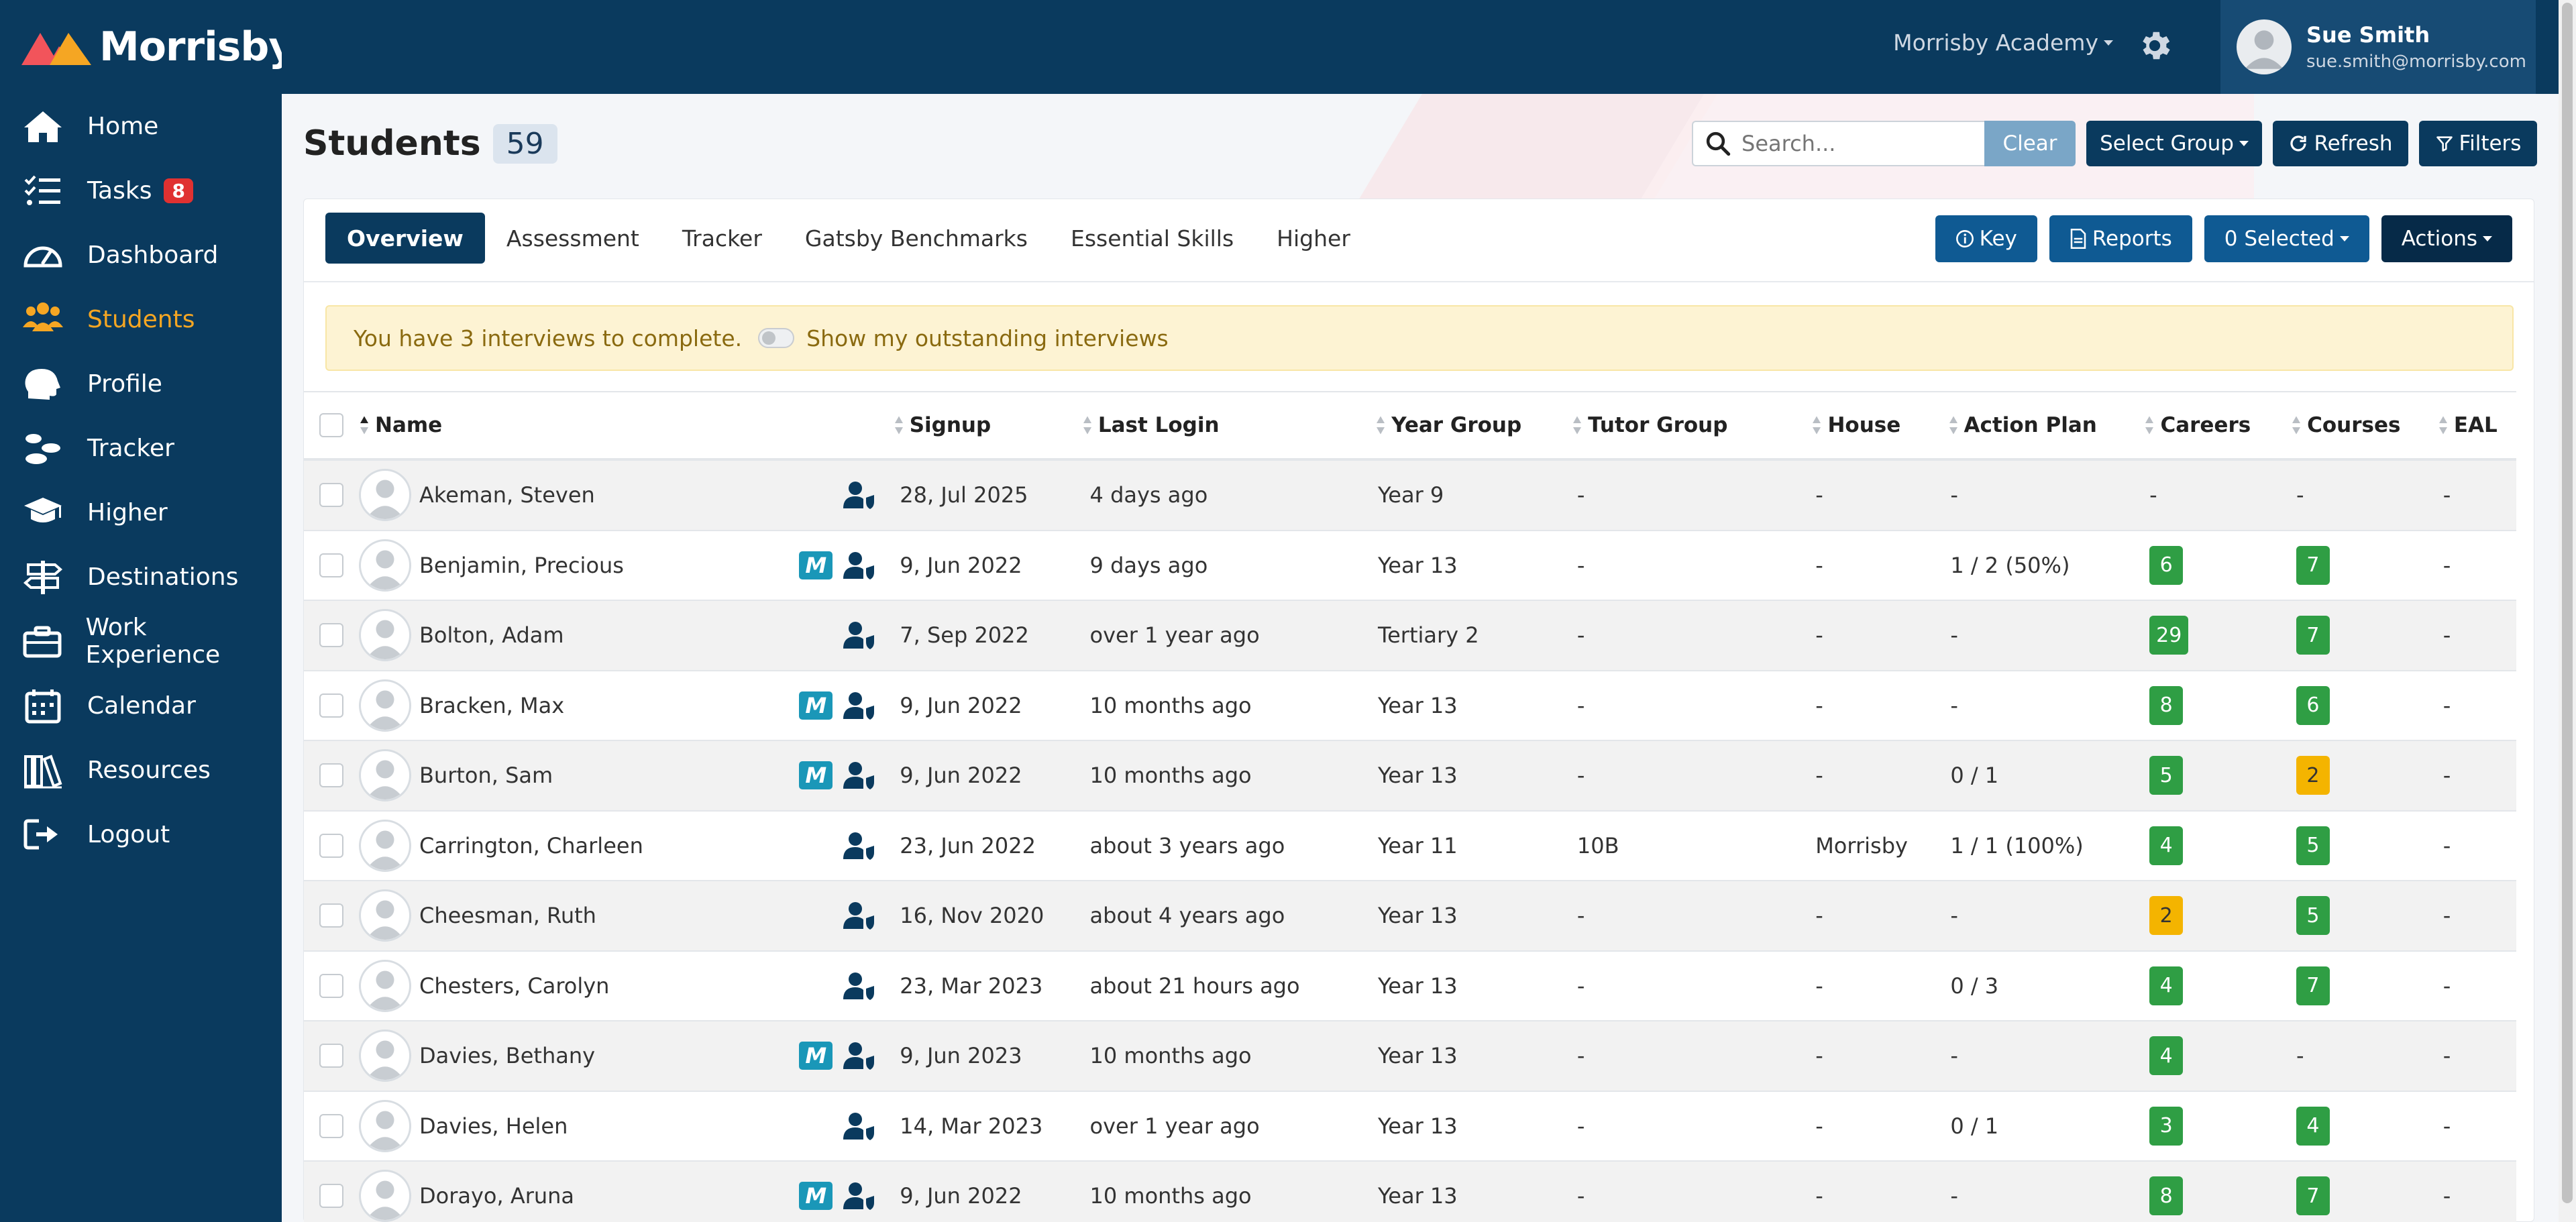  Describe the element at coordinates (916, 239) in the screenshot. I see `tab-gatsby-benchmarks: Gatsby Benchmarks` at that location.